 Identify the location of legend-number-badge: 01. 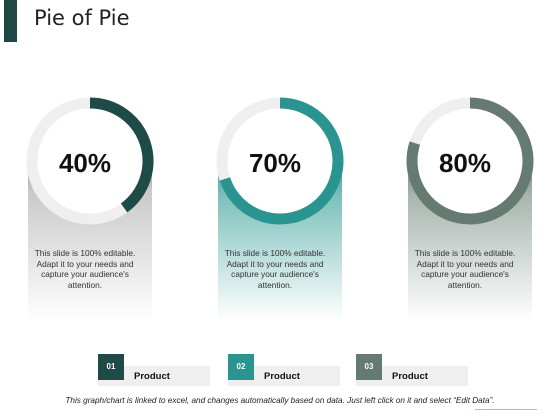
(111, 367).